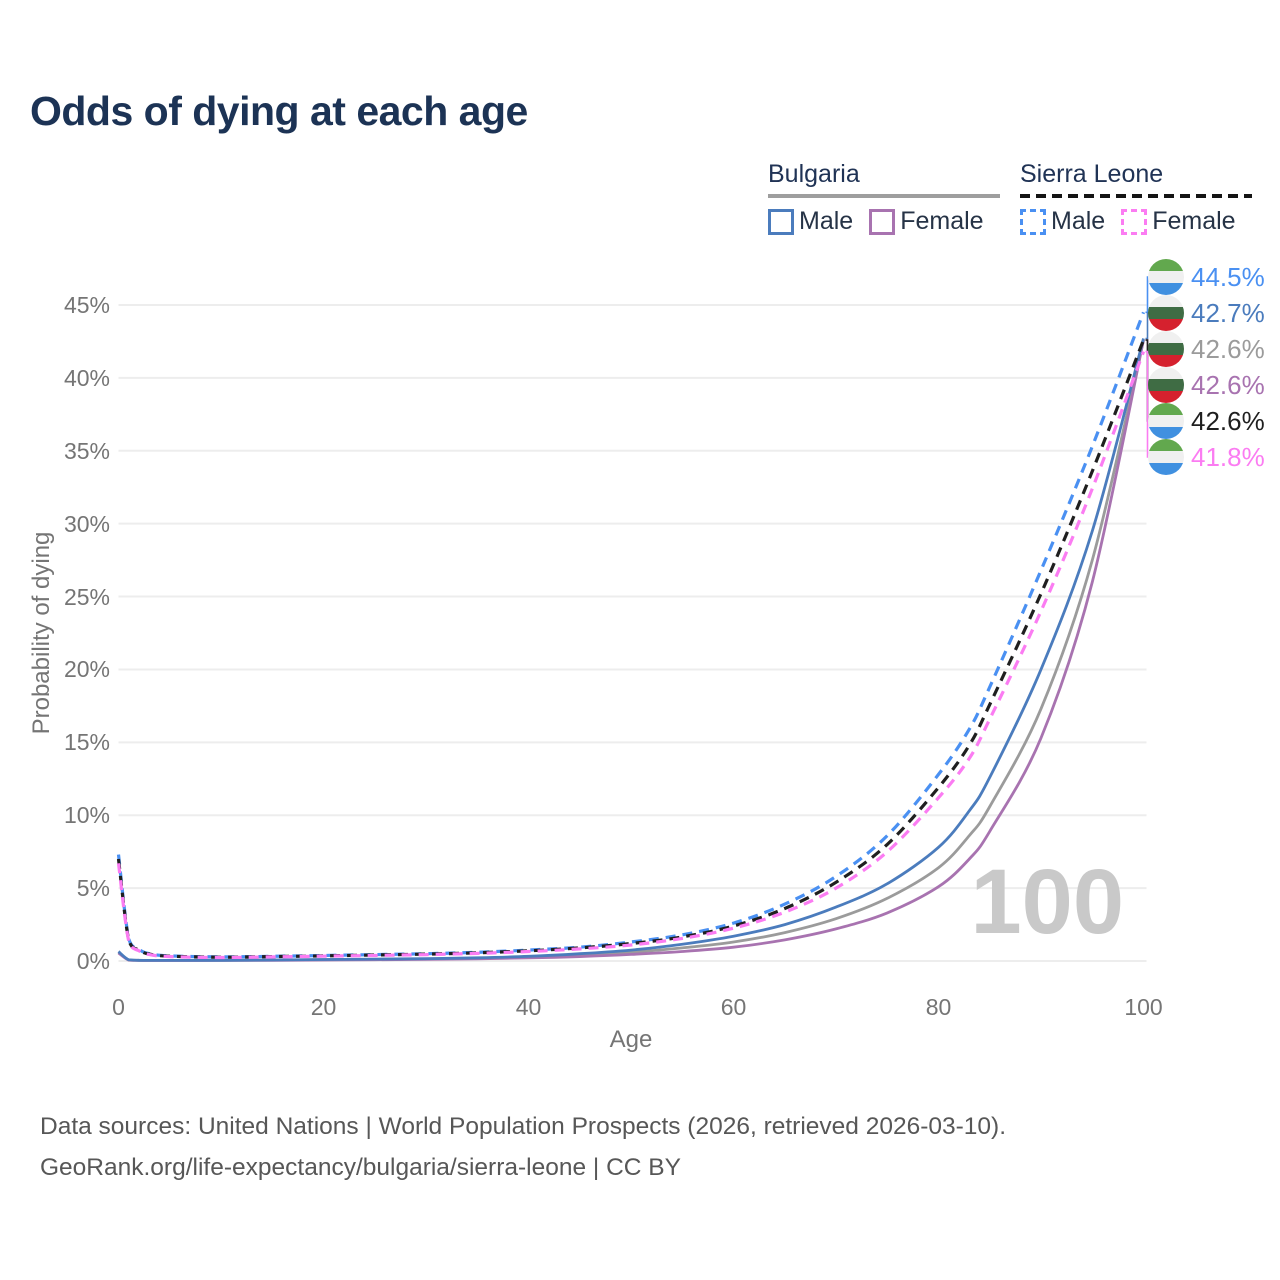  Describe the element at coordinates (1047, 902) in the screenshot. I see `age-watermark: 100` at that location.